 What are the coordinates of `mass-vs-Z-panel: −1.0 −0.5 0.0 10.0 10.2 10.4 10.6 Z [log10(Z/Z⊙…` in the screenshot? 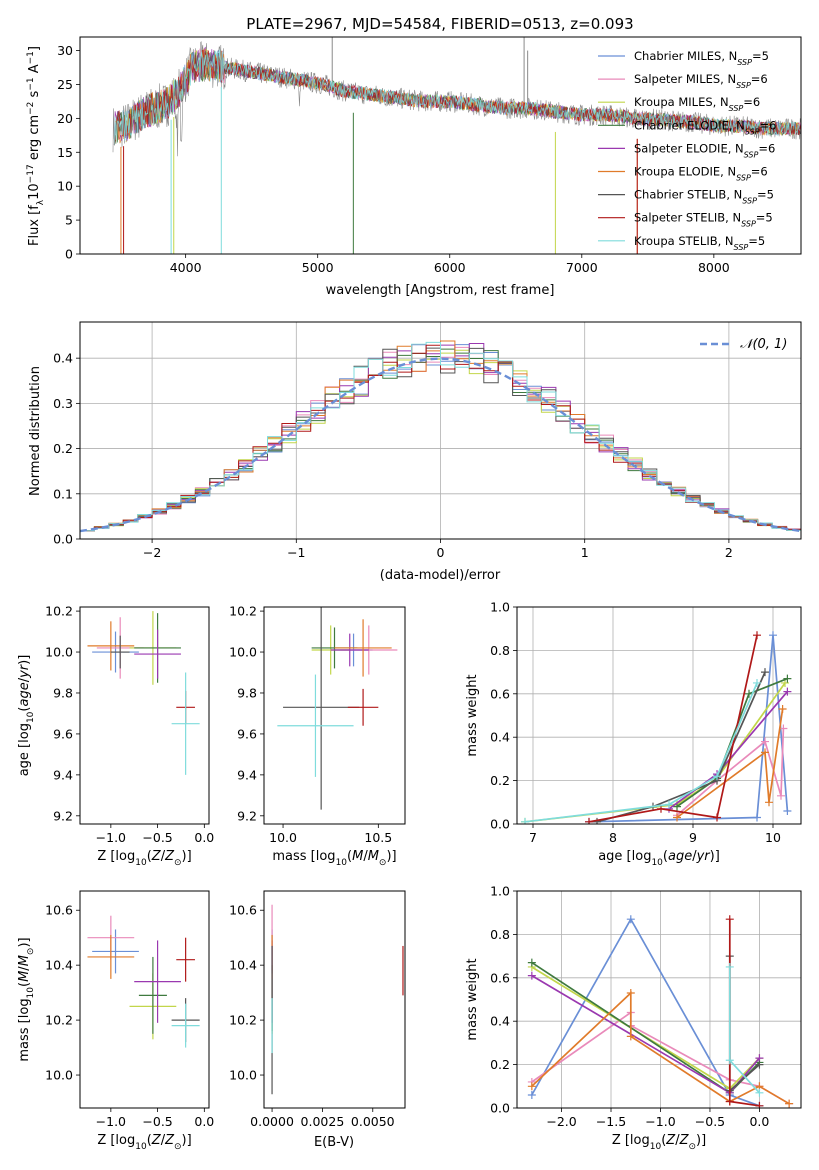 It's located at (115, 1021).